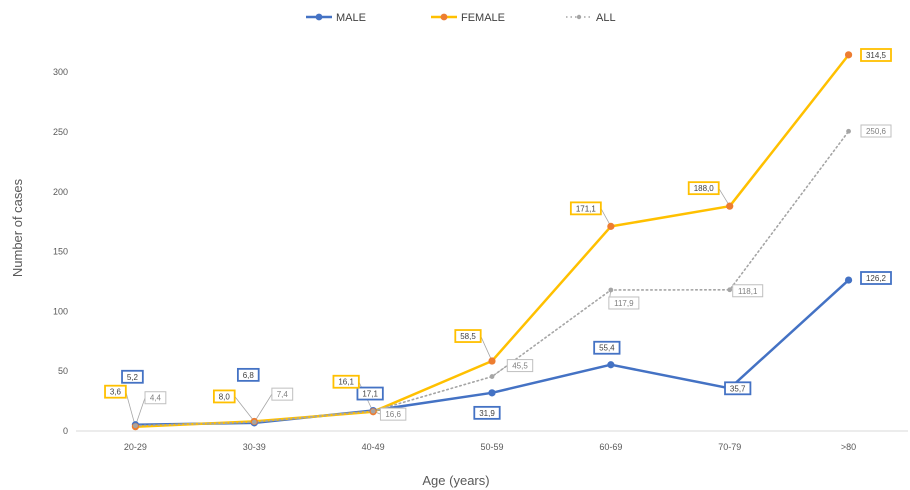 The height and width of the screenshot is (490, 910). Describe the element at coordinates (60, 72) in the screenshot. I see `y-tick-label: 300` at that location.